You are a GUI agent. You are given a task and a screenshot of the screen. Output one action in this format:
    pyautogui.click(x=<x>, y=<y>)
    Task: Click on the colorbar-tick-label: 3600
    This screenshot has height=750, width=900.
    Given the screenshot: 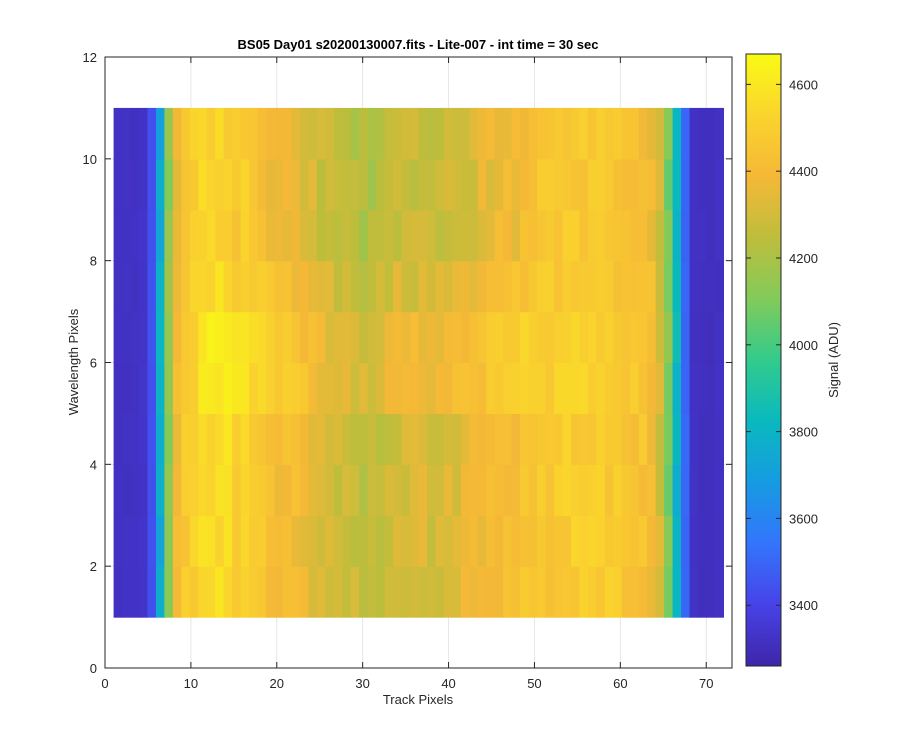 What is the action you would take?
    pyautogui.click(x=803, y=518)
    